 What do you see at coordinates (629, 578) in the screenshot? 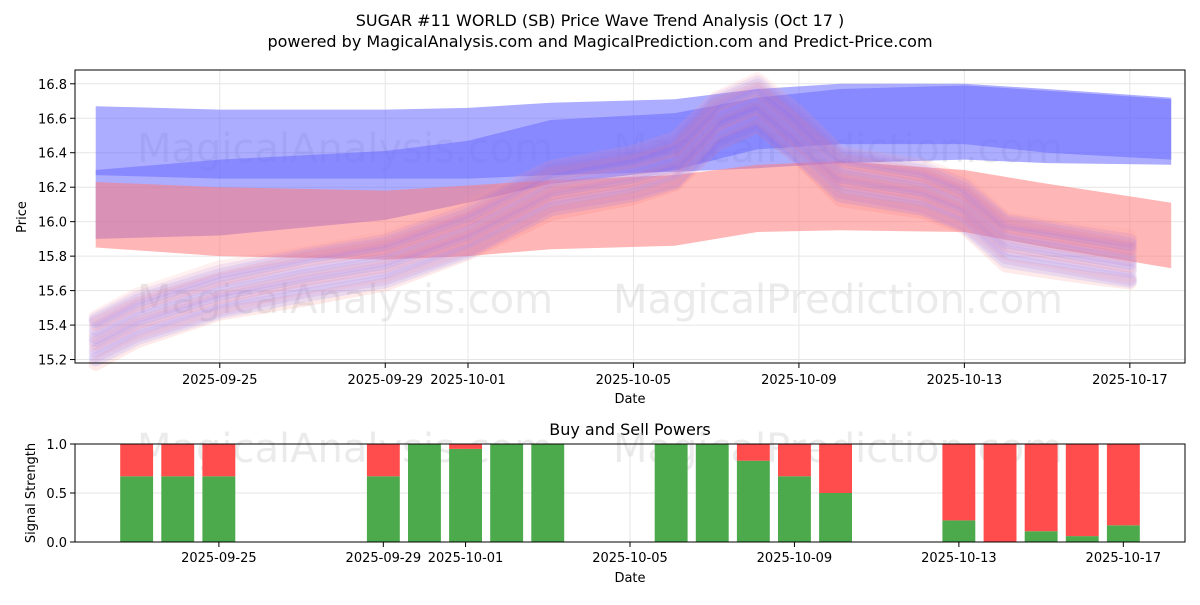
I see `power-x-axis-label: Date` at bounding box center [629, 578].